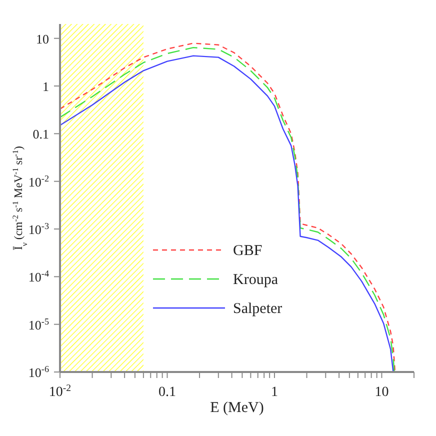 This screenshot has height=436, width=436. What do you see at coordinates (39, 276) in the screenshot?
I see `y-tick-label: 10$^{-4}$` at bounding box center [39, 276].